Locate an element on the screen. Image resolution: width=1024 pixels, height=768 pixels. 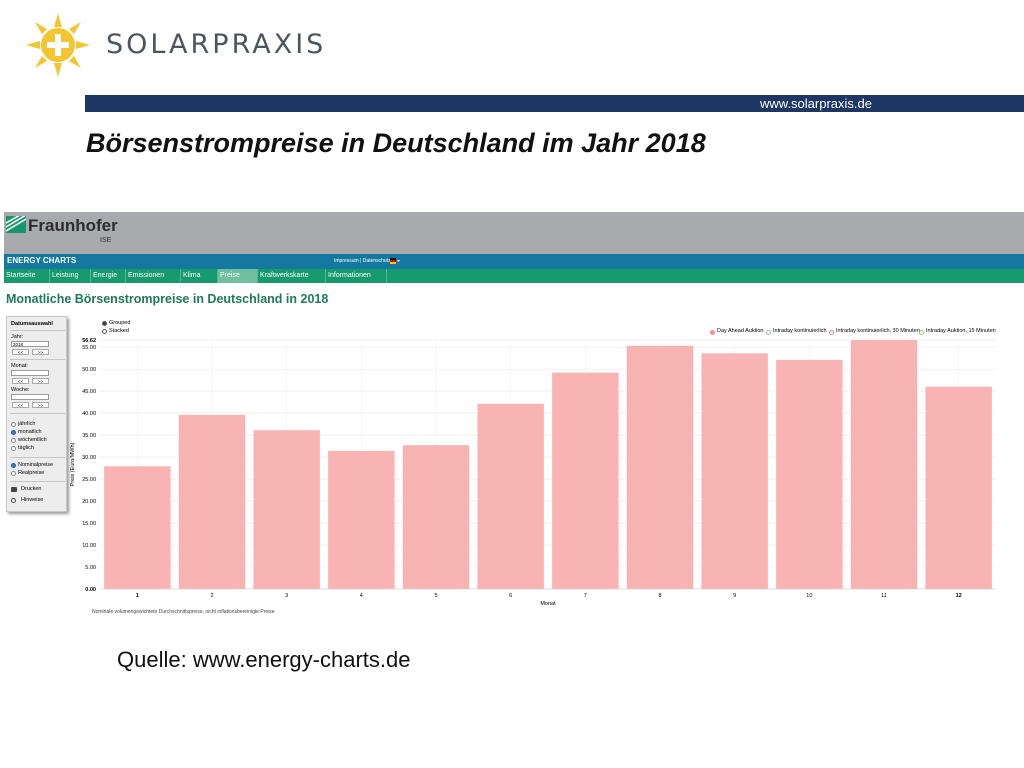
y-tick-label: 0.00 is located at coordinates (90, 590).